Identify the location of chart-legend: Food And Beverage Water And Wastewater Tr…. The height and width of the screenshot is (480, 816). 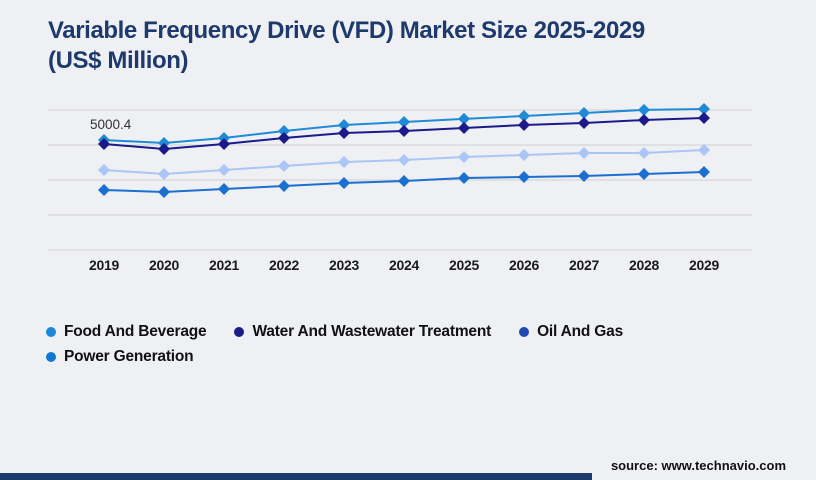
(396, 344).